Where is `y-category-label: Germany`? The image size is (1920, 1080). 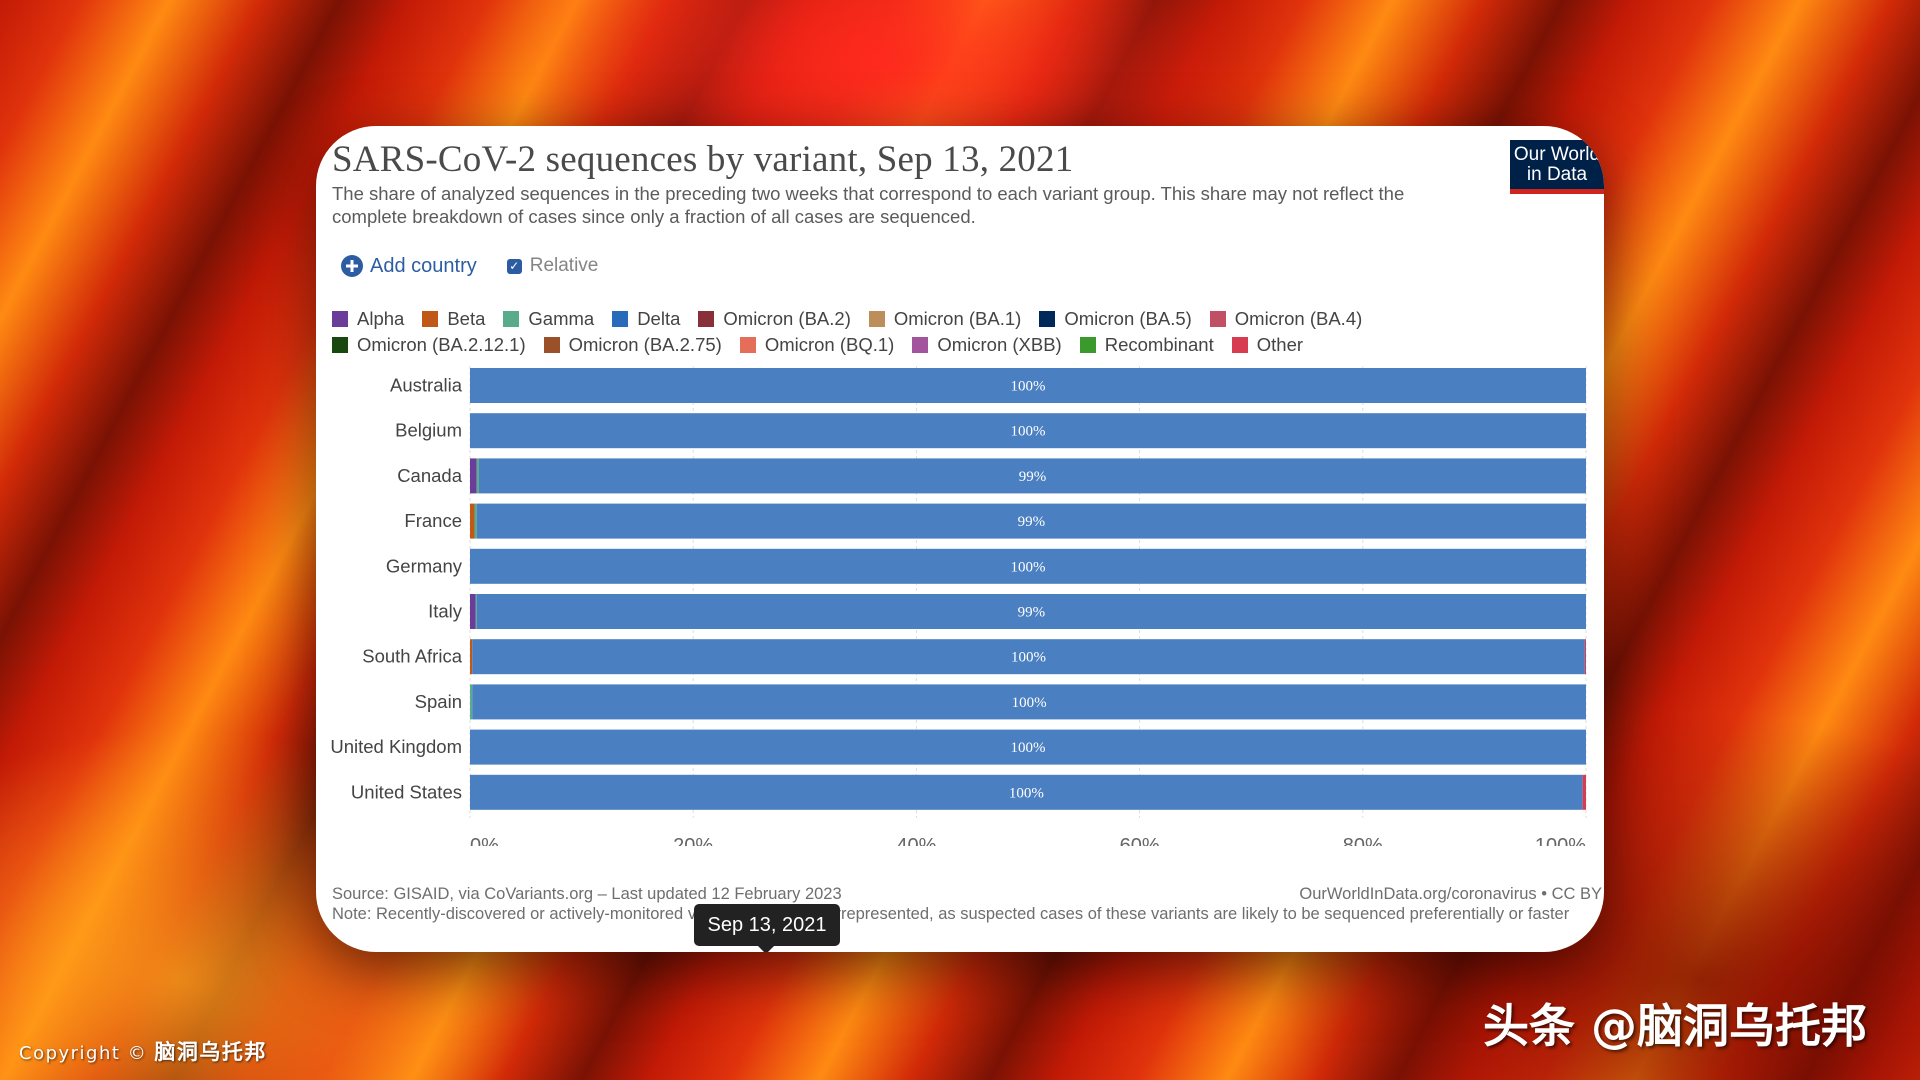 y-category-label: Germany is located at coordinates (424, 565).